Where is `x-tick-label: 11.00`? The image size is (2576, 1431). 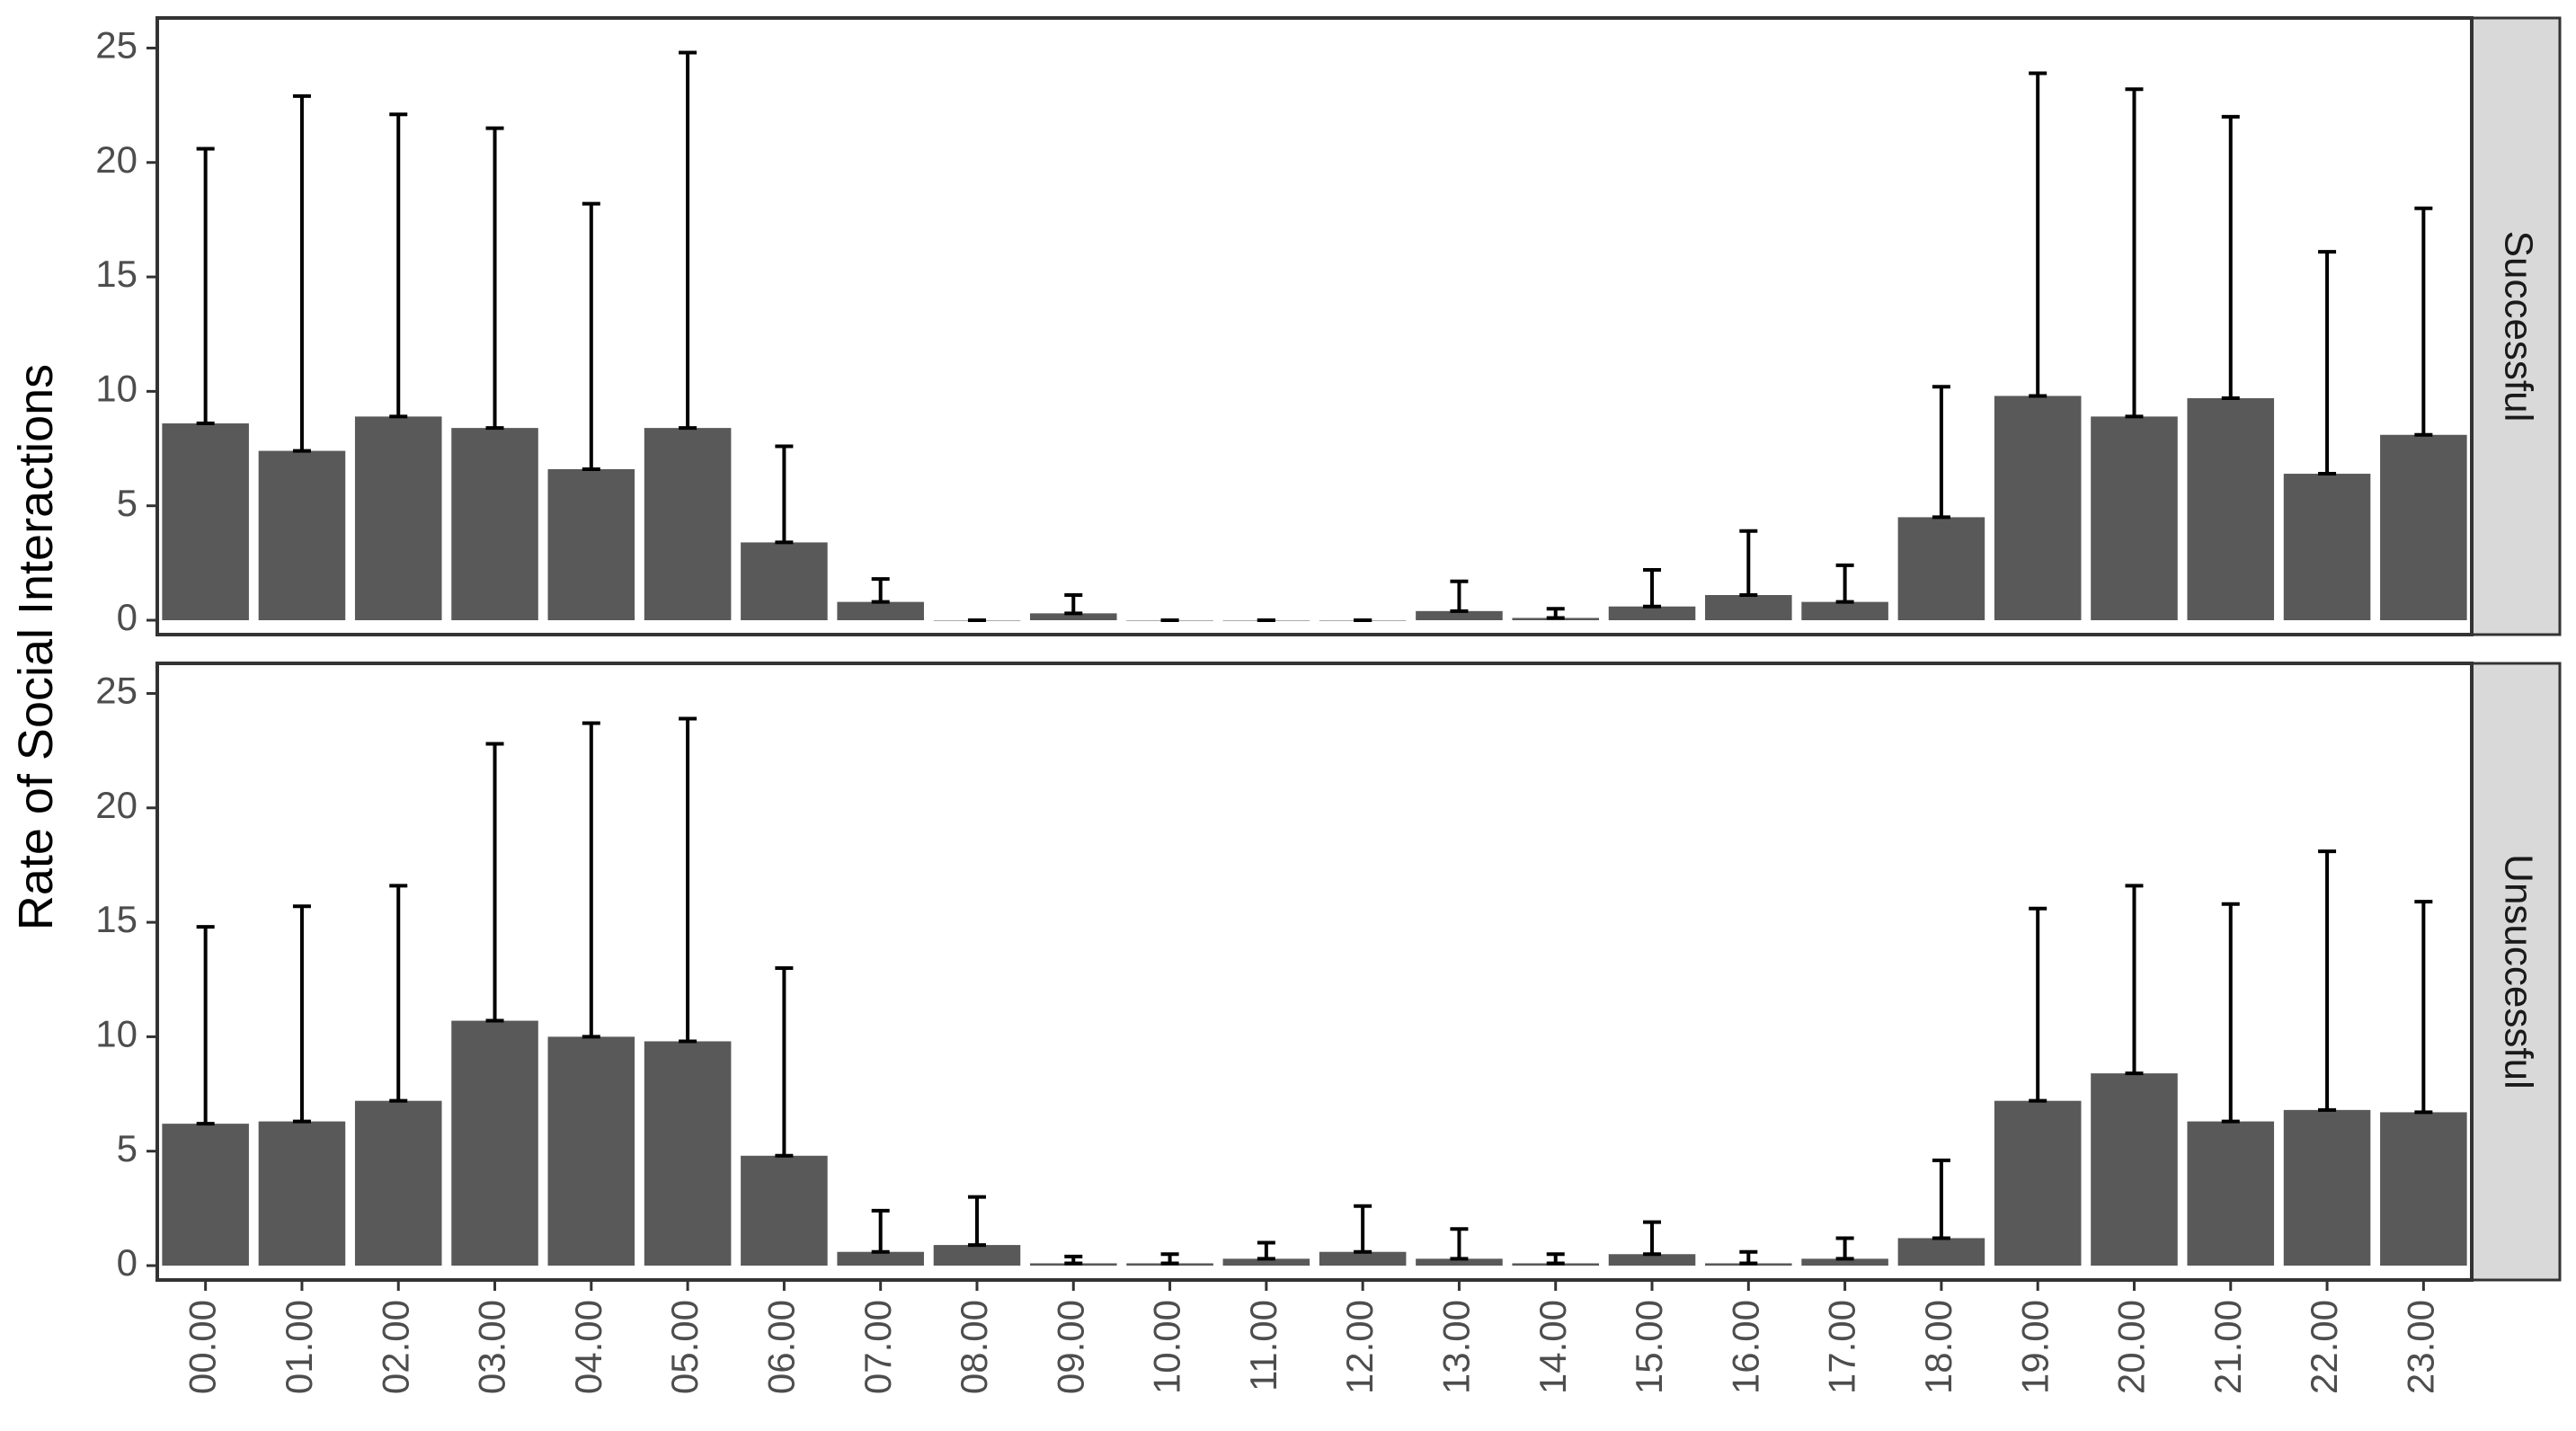 x-tick-label: 11.00 is located at coordinates (1263, 1345).